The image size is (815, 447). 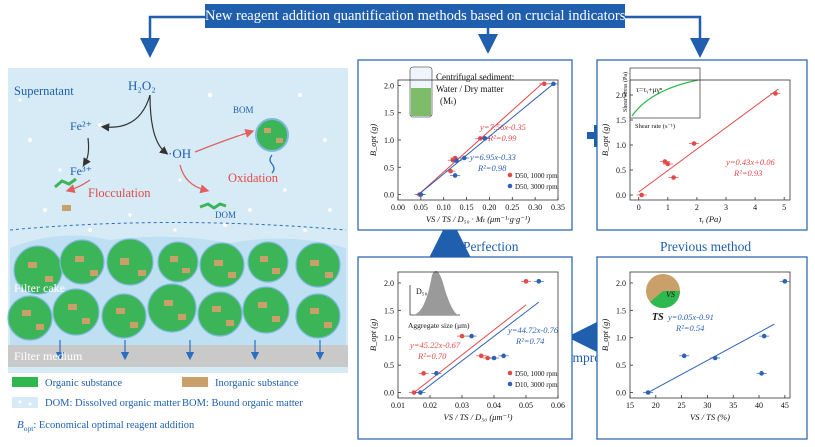 What do you see at coordinates (630, 405) in the screenshot?
I see `x-tick-label: 15` at bounding box center [630, 405].